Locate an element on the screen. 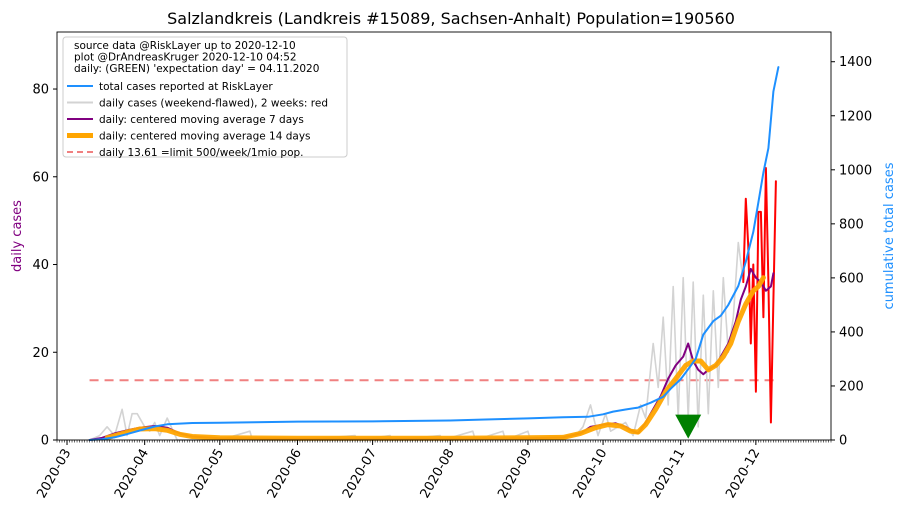  expectation-day-marker is located at coordinates (688, 426).